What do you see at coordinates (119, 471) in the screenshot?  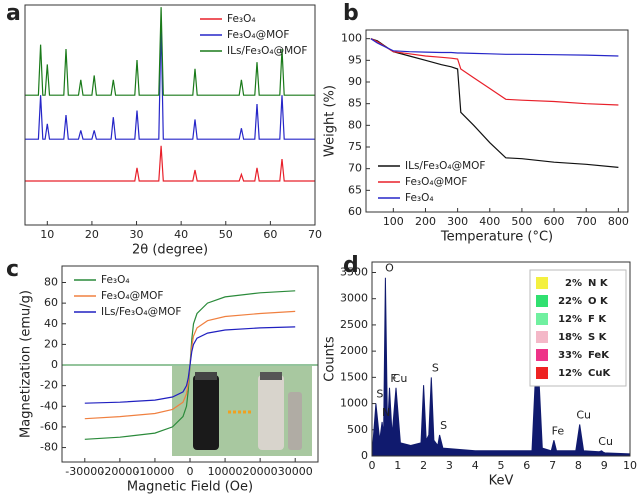 I see `x-tick-label: -20000` at bounding box center [119, 471].